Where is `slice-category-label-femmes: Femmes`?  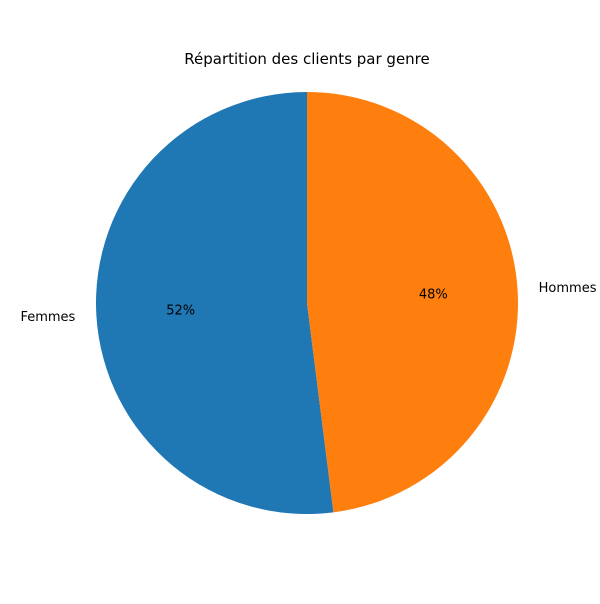
slice-category-label-femmes: Femmes is located at coordinates (47, 317).